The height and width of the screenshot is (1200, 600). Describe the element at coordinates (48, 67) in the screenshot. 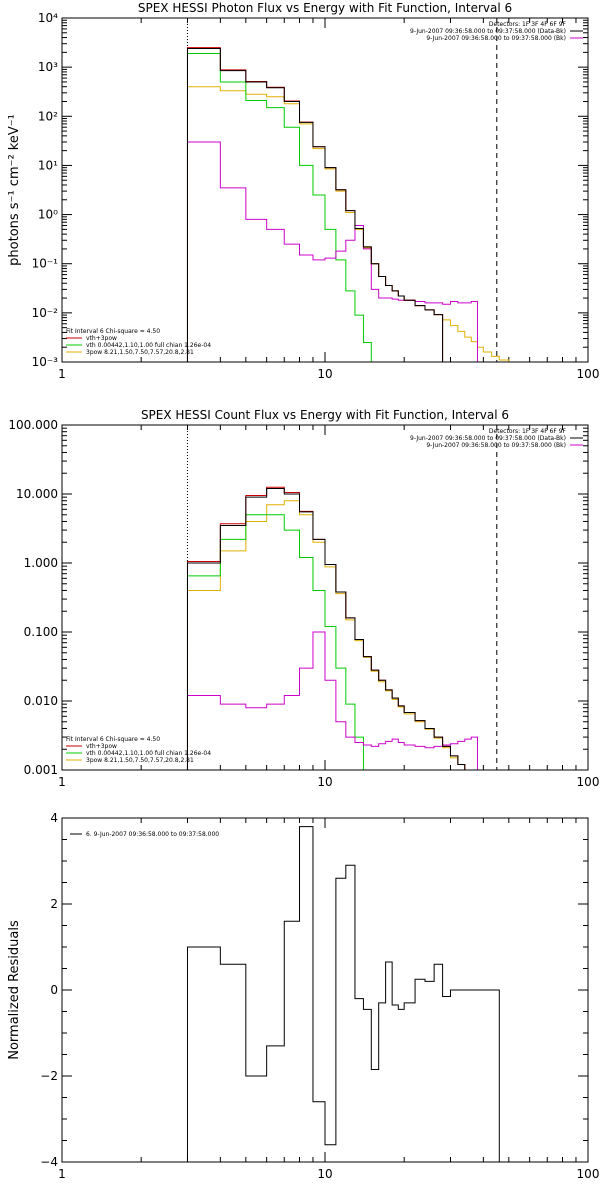

I see `y-tick-label: 10³` at that location.